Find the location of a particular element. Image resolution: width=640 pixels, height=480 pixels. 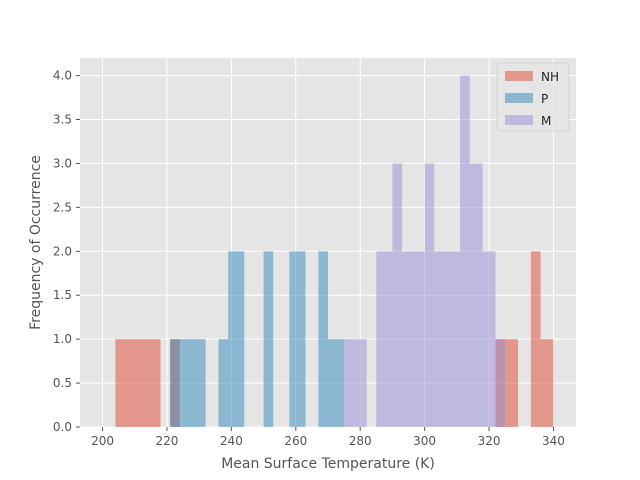

y-tick-label-7: 3.5 is located at coordinates (62, 120).